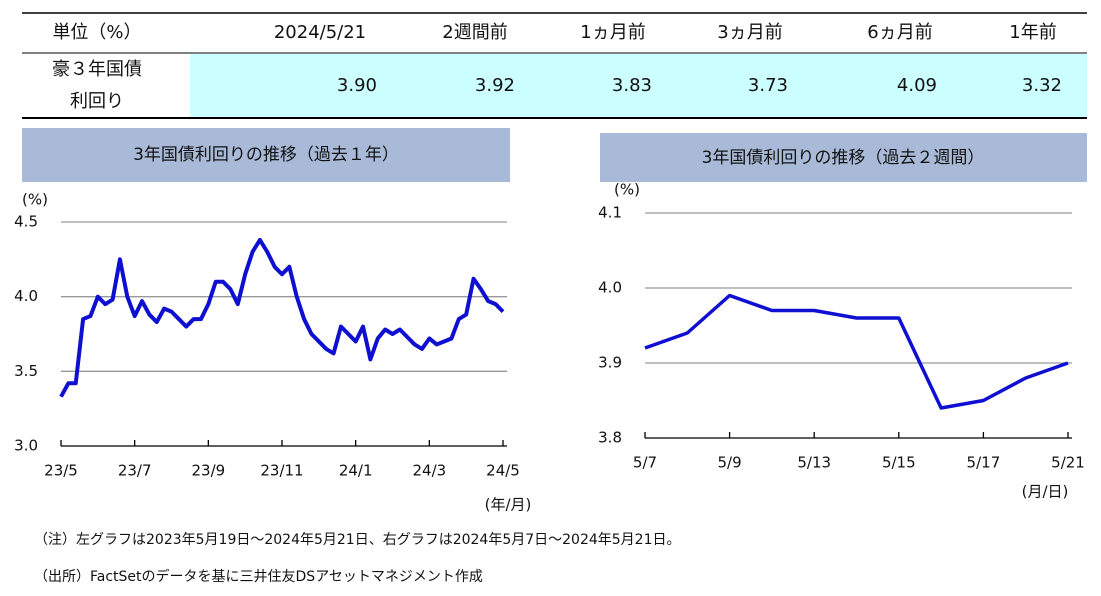 This screenshot has width=1101, height=596. I want to click on table-header: 6ヵ月前, so click(899, 32).